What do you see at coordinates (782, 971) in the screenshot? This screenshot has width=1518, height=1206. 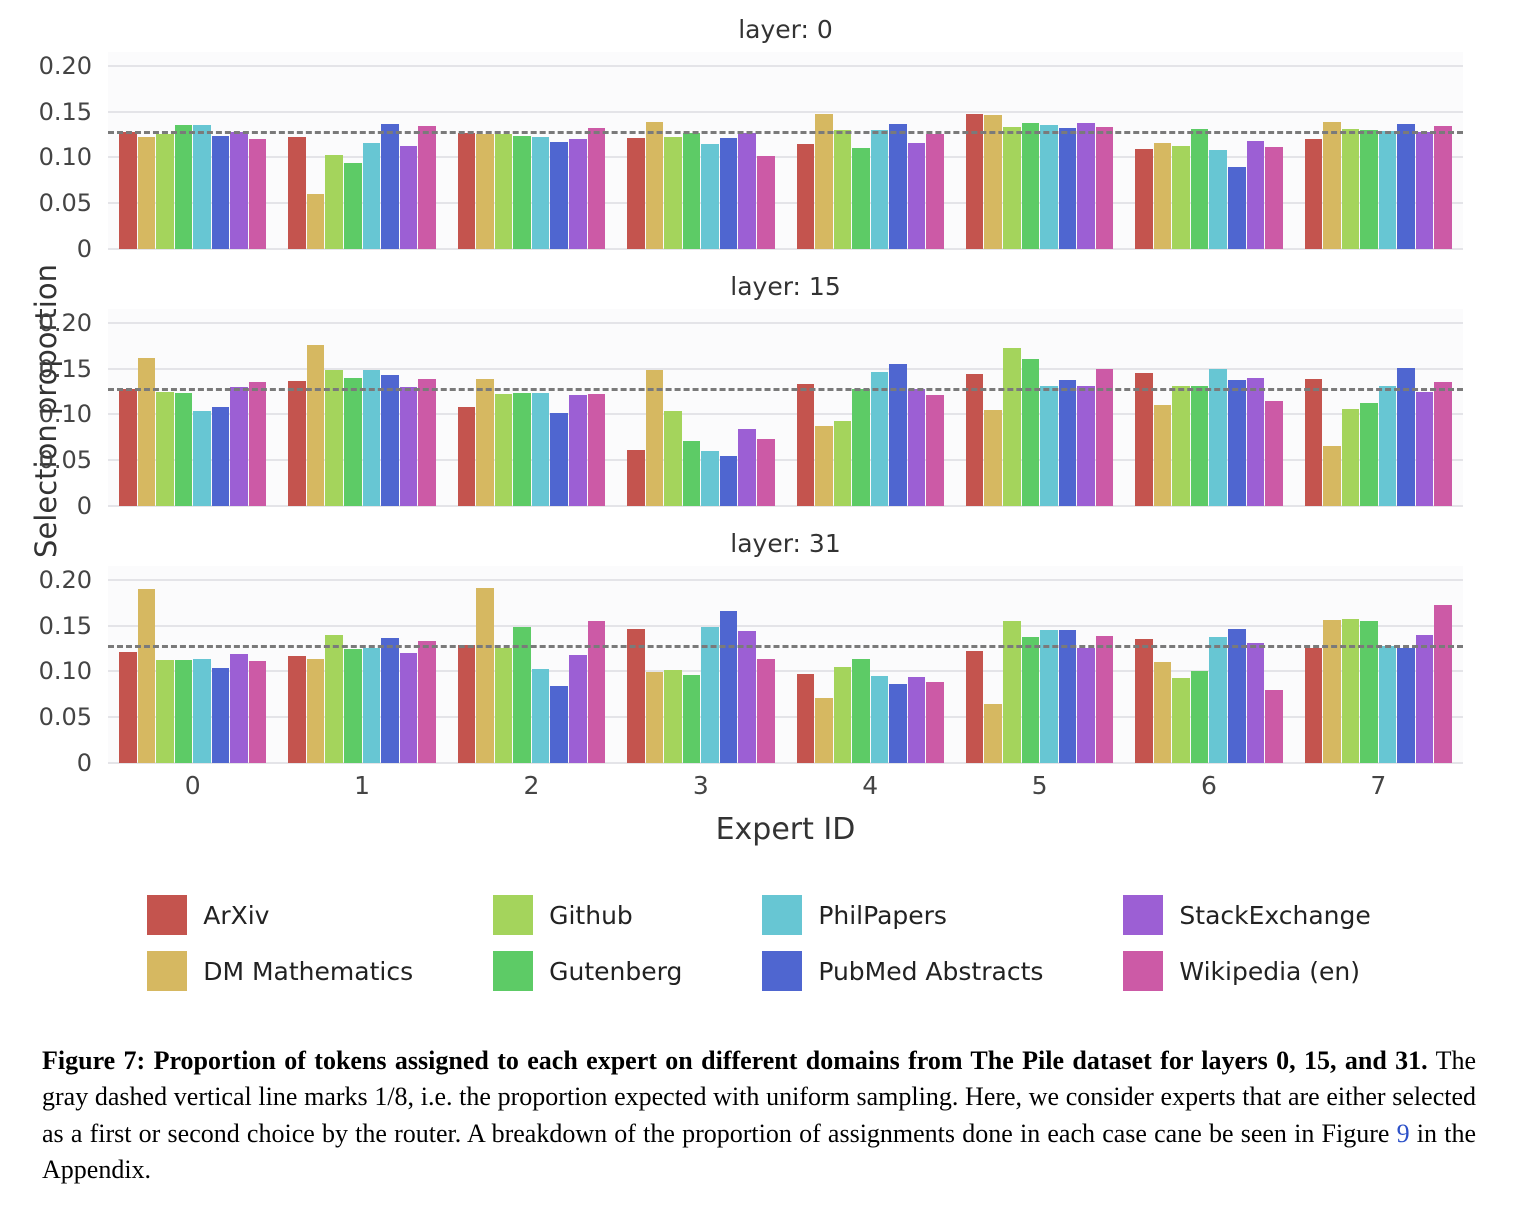 I see `legend-swatch-pubmed-abstracts` at bounding box center [782, 971].